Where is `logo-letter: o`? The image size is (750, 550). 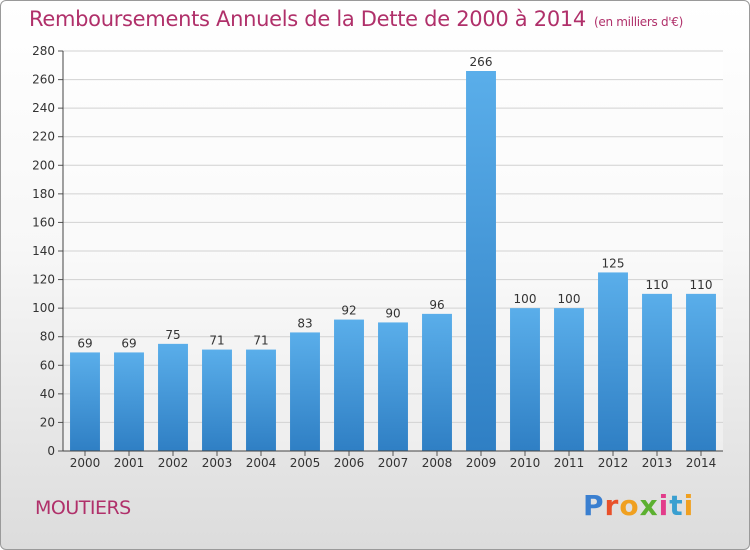
logo-letter: o is located at coordinates (629, 505).